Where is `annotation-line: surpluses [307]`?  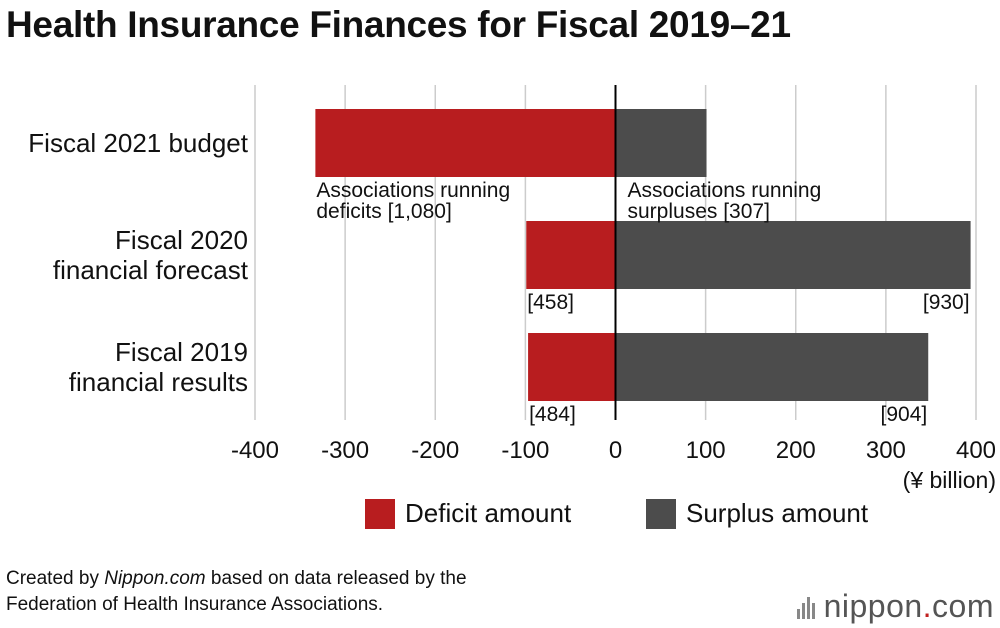
annotation-line: surpluses [307] is located at coordinates (699, 211).